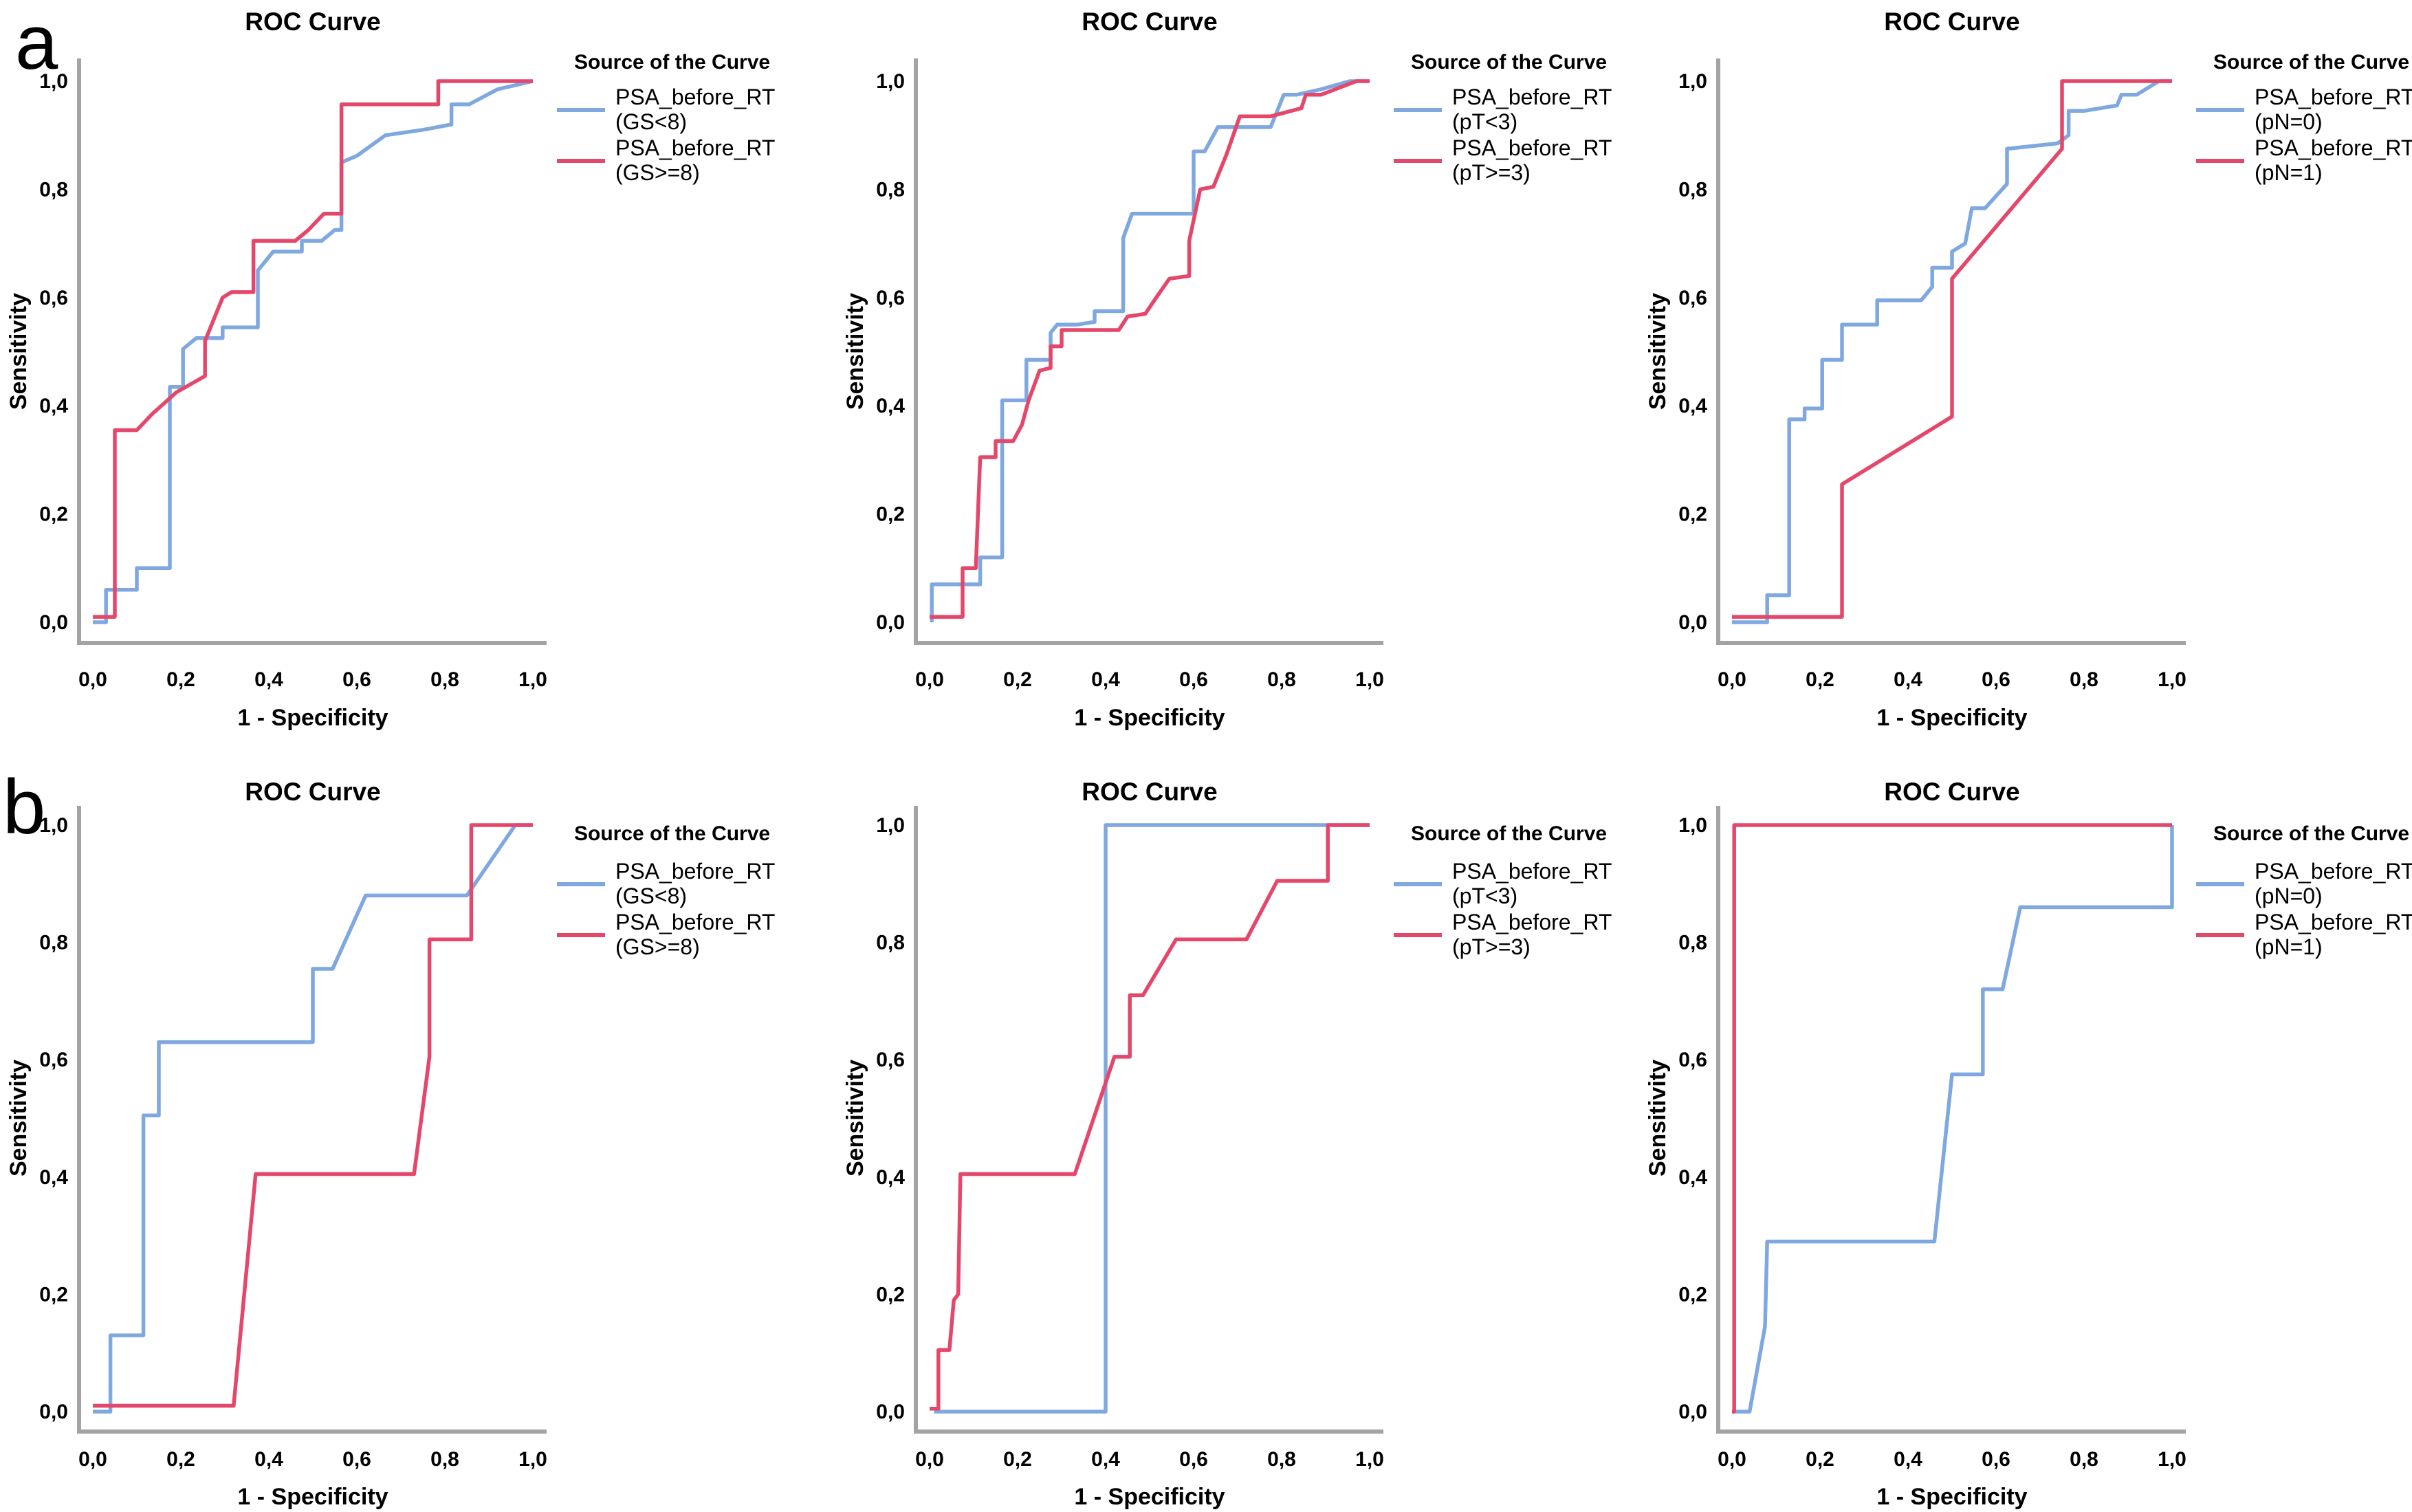 Image resolution: width=2412 pixels, height=1512 pixels. What do you see at coordinates (36, 42) in the screenshot?
I see `panel-label-a: a` at bounding box center [36, 42].